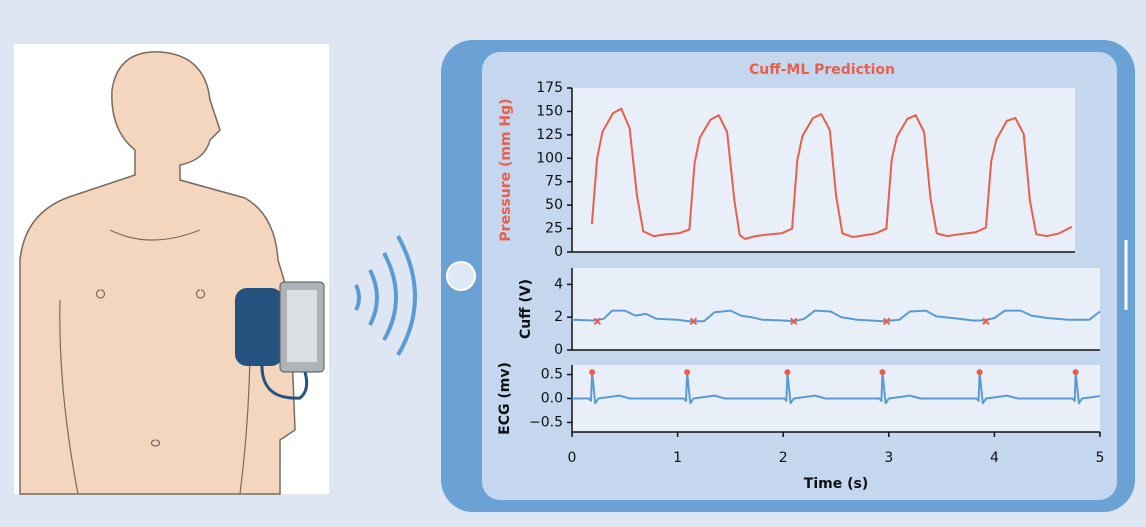 This screenshot has height=527, width=1146. I want to click on x-axis-label: Time (s), so click(836, 484).